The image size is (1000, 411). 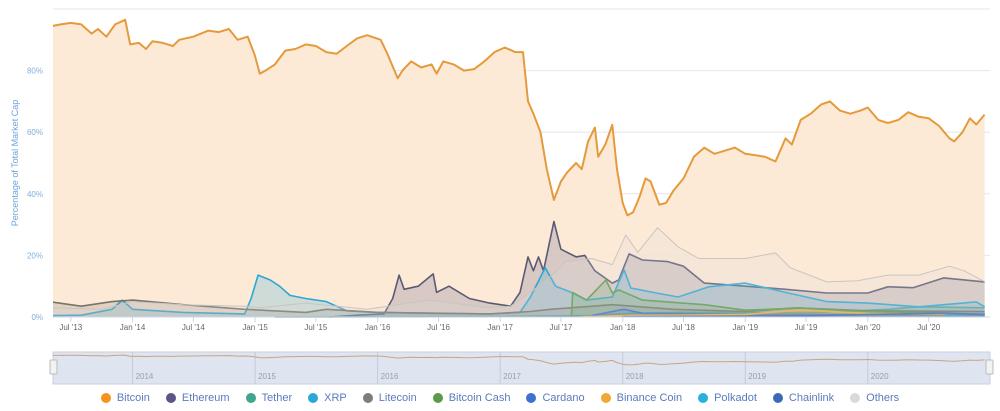 I want to click on area-chainlink, so click(x=803, y=315).